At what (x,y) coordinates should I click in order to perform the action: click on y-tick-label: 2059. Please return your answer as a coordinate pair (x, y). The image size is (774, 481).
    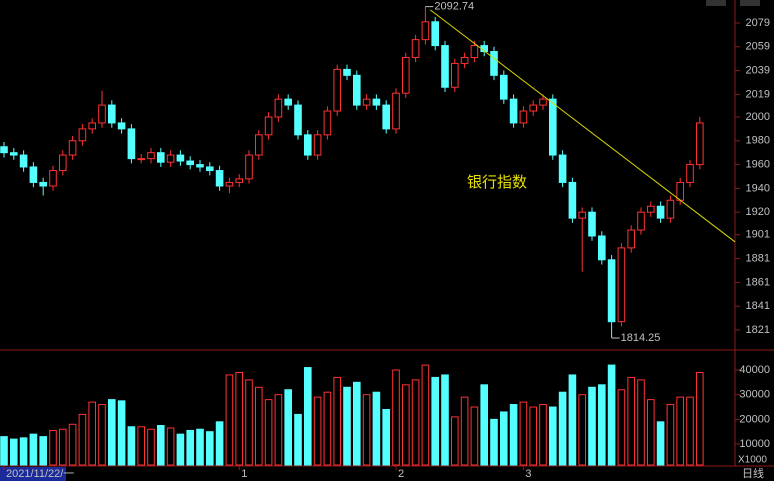
    Looking at the image, I should click on (758, 47).